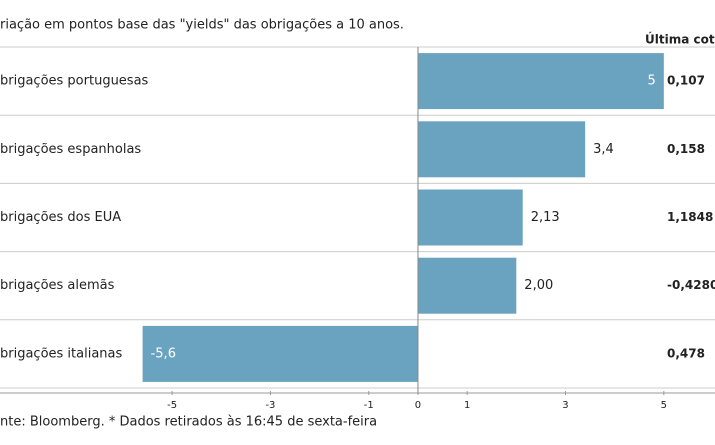 The width and height of the screenshot is (715, 445). I want to click on value-label: 2,13, so click(545, 217).